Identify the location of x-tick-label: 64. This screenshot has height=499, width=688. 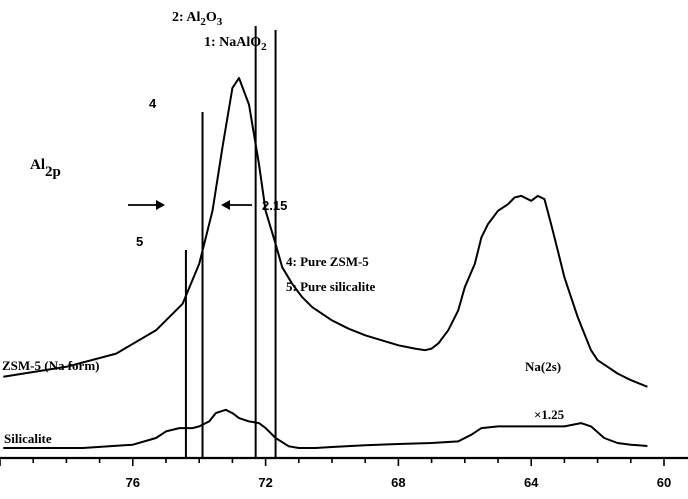
(531, 482).